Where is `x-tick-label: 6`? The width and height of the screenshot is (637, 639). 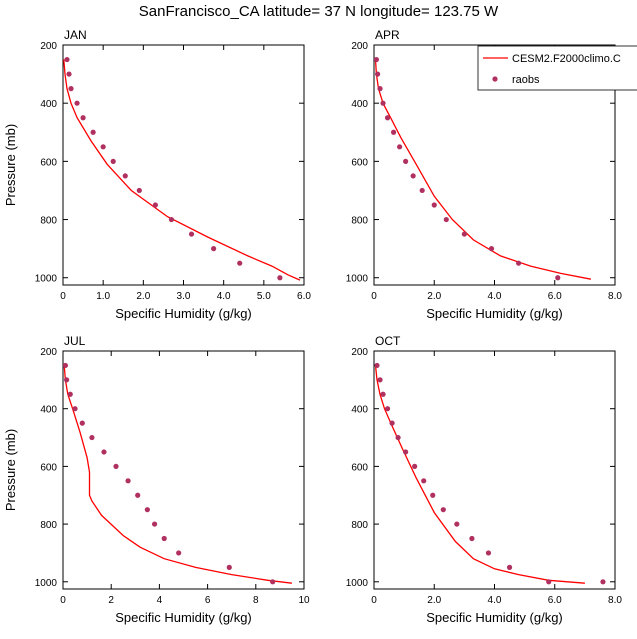 x-tick-label: 6 is located at coordinates (208, 600).